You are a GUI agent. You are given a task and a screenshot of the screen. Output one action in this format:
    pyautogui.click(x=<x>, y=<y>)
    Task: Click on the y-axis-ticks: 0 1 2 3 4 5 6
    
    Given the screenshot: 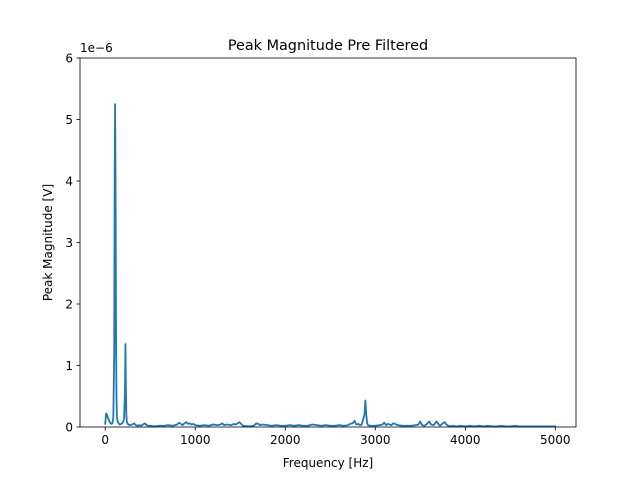 What is the action you would take?
    pyautogui.click(x=72, y=243)
    